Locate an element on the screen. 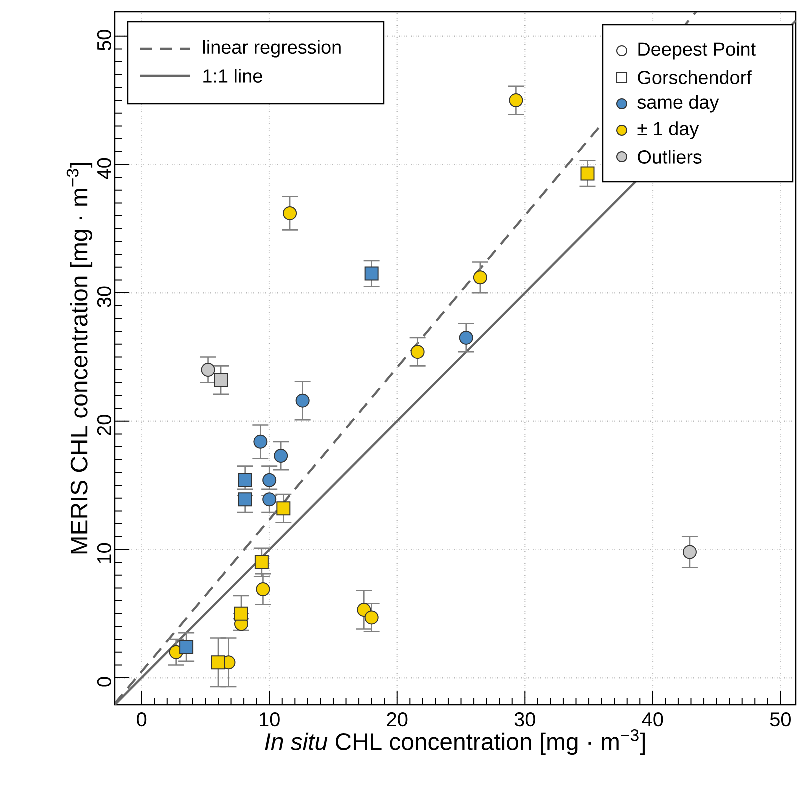 The height and width of the screenshot is (787, 797). y-tick-label: 10 is located at coordinates (104, 553).